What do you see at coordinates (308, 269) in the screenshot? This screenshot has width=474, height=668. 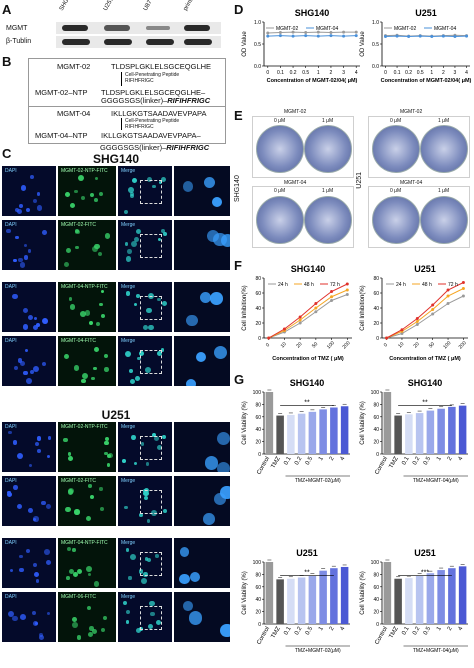 I see `chart-title: SHG140` at bounding box center [308, 269].